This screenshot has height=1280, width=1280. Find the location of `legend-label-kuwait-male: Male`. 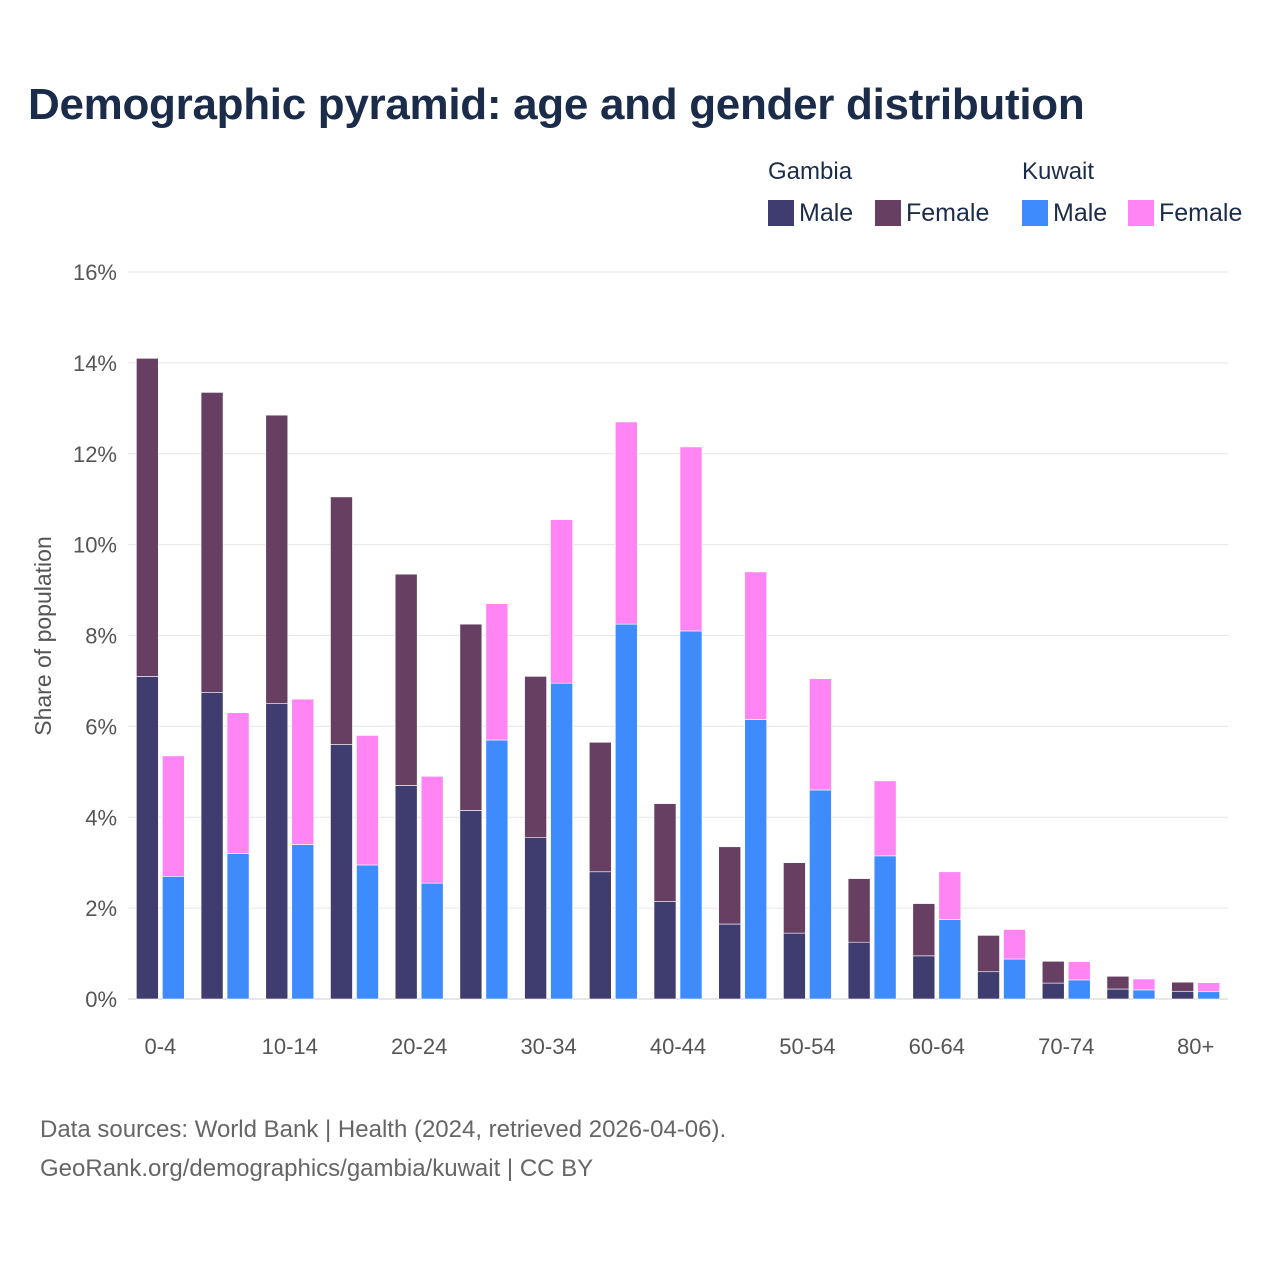

legend-label-kuwait-male: Male is located at coordinates (1080, 212).